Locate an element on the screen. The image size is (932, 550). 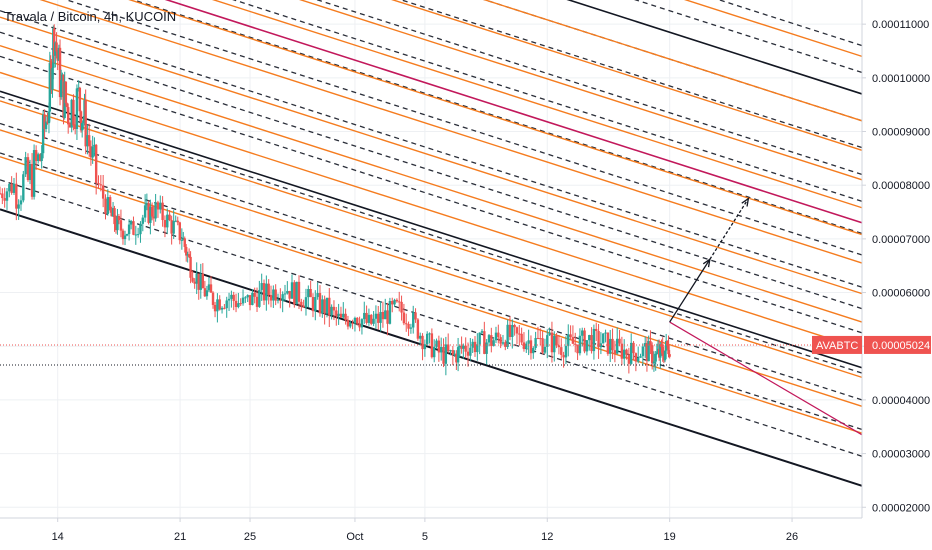
y-tick-label-4: 0.00007000 is located at coordinates (901, 240).